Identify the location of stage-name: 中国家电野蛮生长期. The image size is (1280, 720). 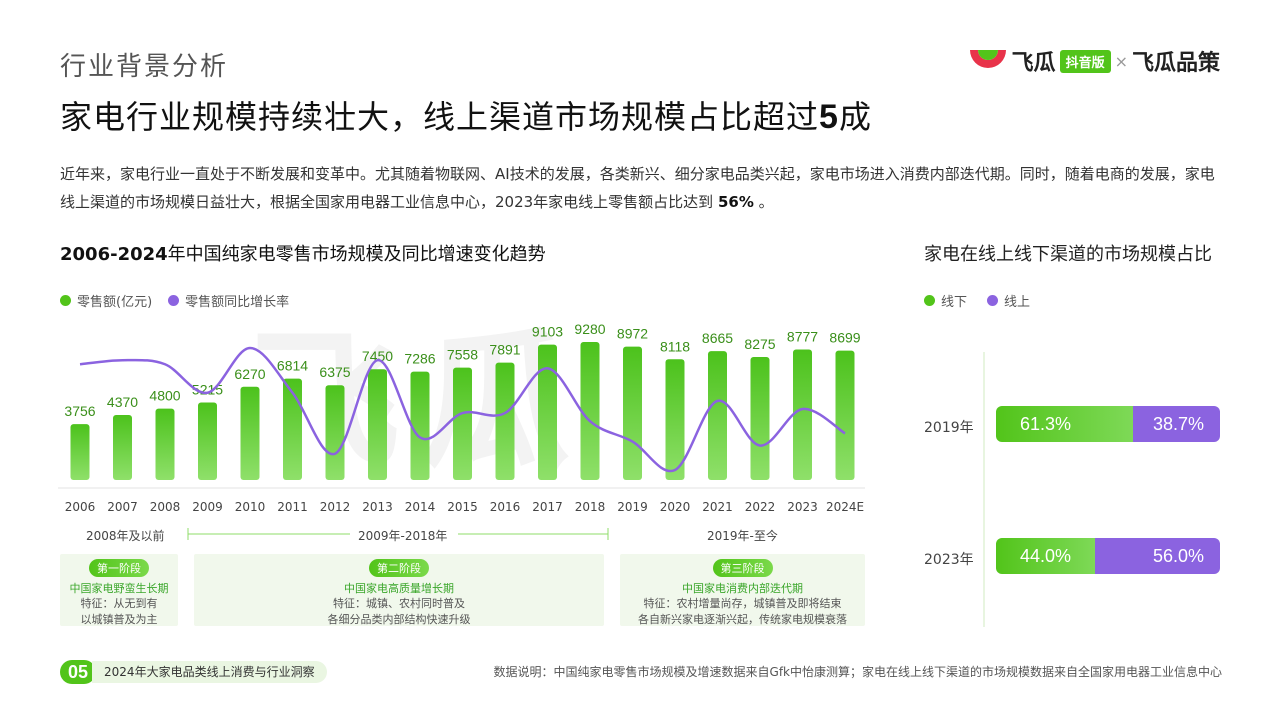
(119, 588).